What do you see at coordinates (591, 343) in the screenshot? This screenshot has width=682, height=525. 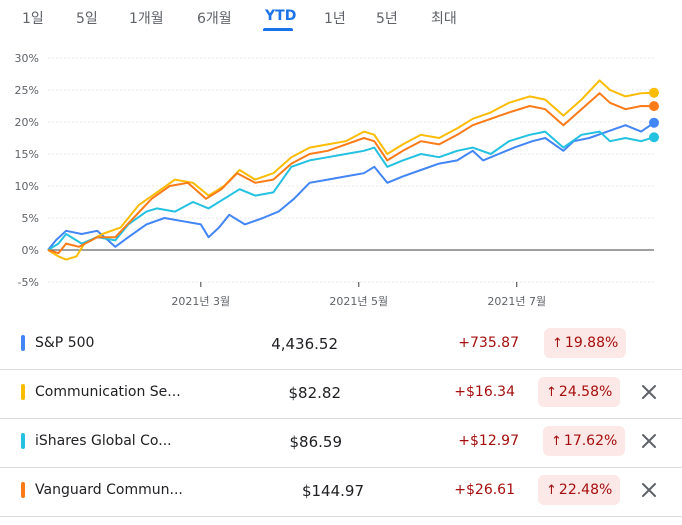 I see `percent-change-value: 19.88%` at bounding box center [591, 343].